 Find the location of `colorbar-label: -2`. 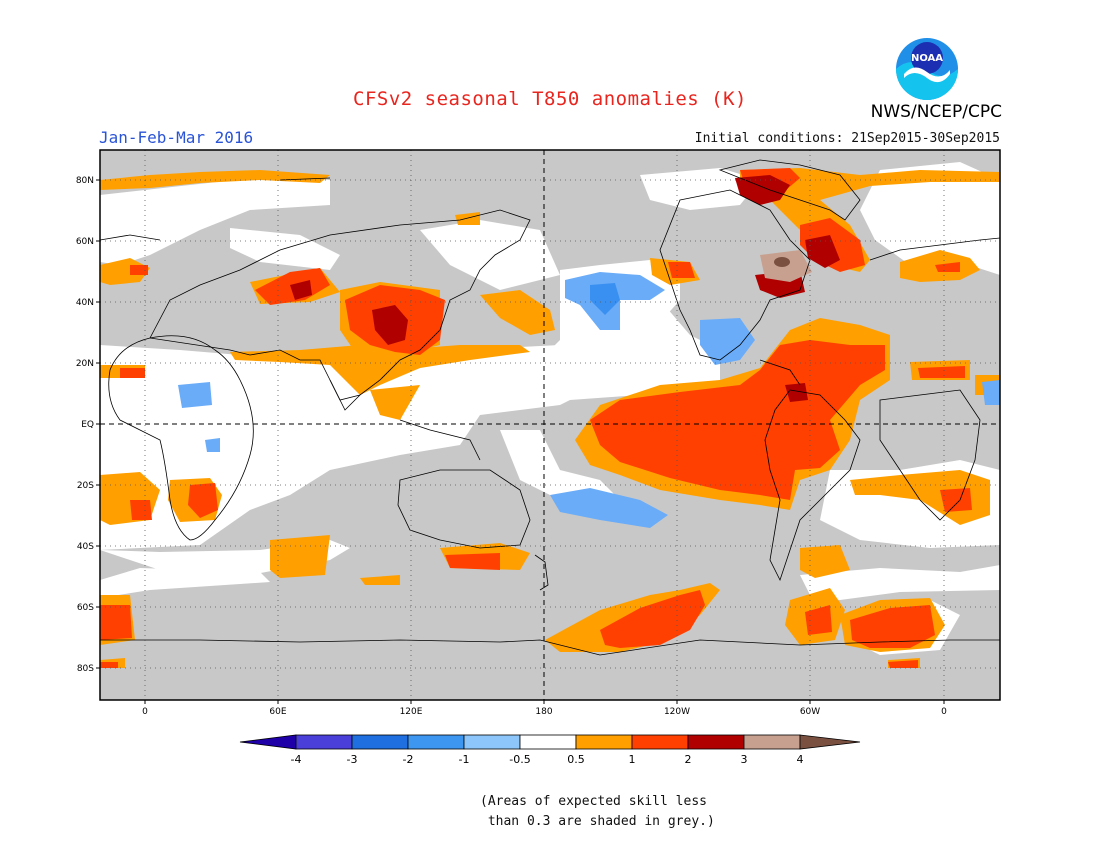

colorbar-label: -2 is located at coordinates (408, 759).